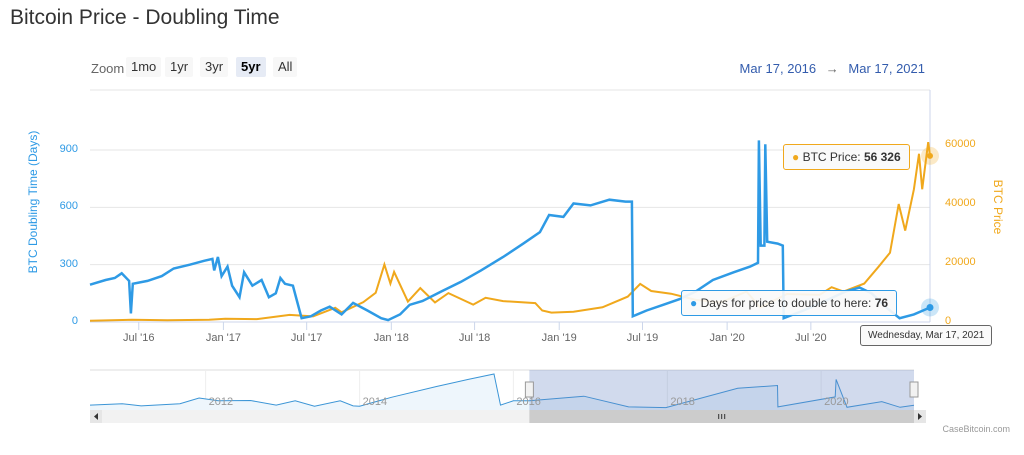 This screenshot has height=455, width=1024. What do you see at coordinates (68, 206) in the screenshot?
I see `y-left-tick-label: 600` at bounding box center [68, 206].